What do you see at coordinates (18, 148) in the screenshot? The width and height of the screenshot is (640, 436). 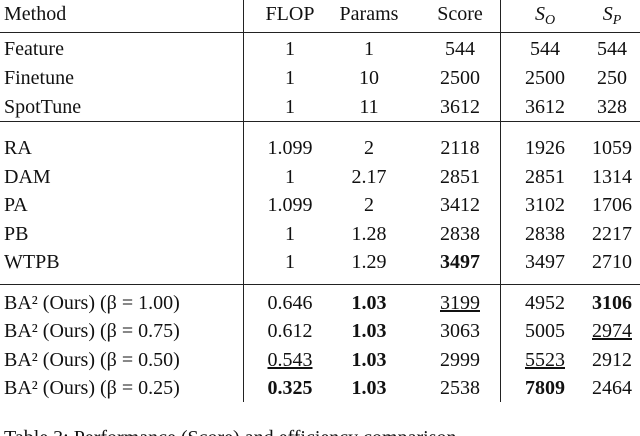 I see `method-cell: RA` at bounding box center [18, 148].